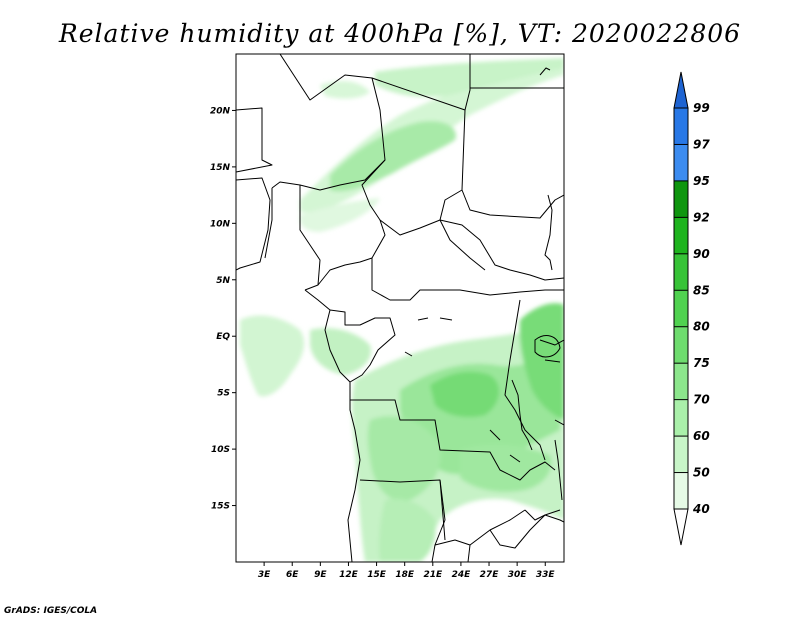 The height and width of the screenshot is (618, 800). I want to click on longitude-ticks: 3E 6E 9E 12E 15E 18E 21E 24E 27E 30E 33E, so click(407, 571).